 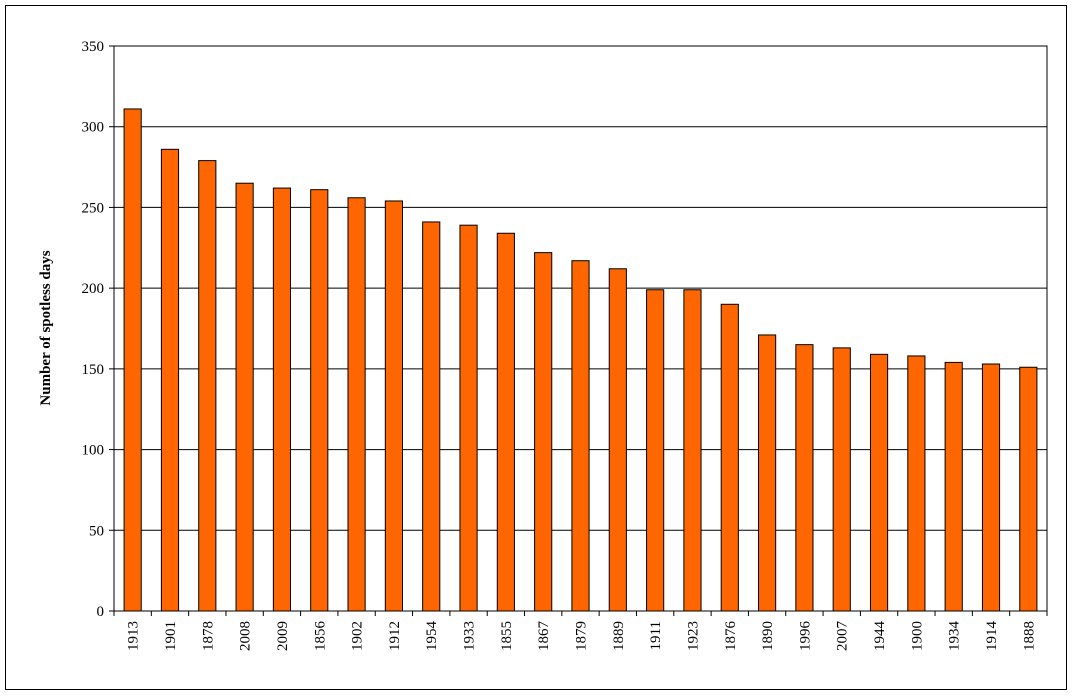 I want to click on y-tick-label: 300, so click(x=93, y=128).